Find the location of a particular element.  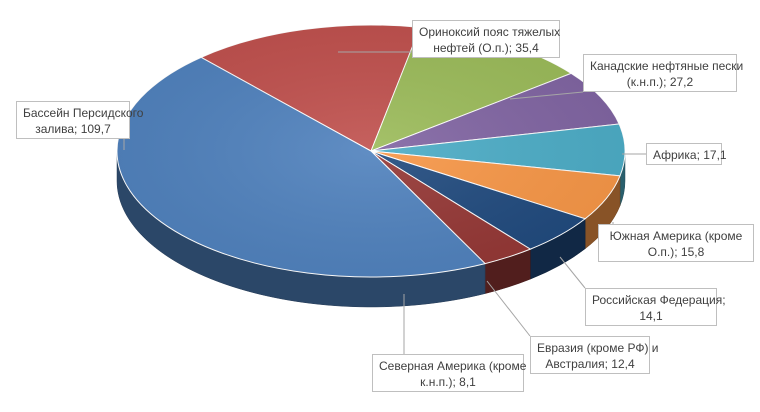

data-label: Северная Америка (кроме к.н.п.); 8,1 is located at coordinates (449, 373).